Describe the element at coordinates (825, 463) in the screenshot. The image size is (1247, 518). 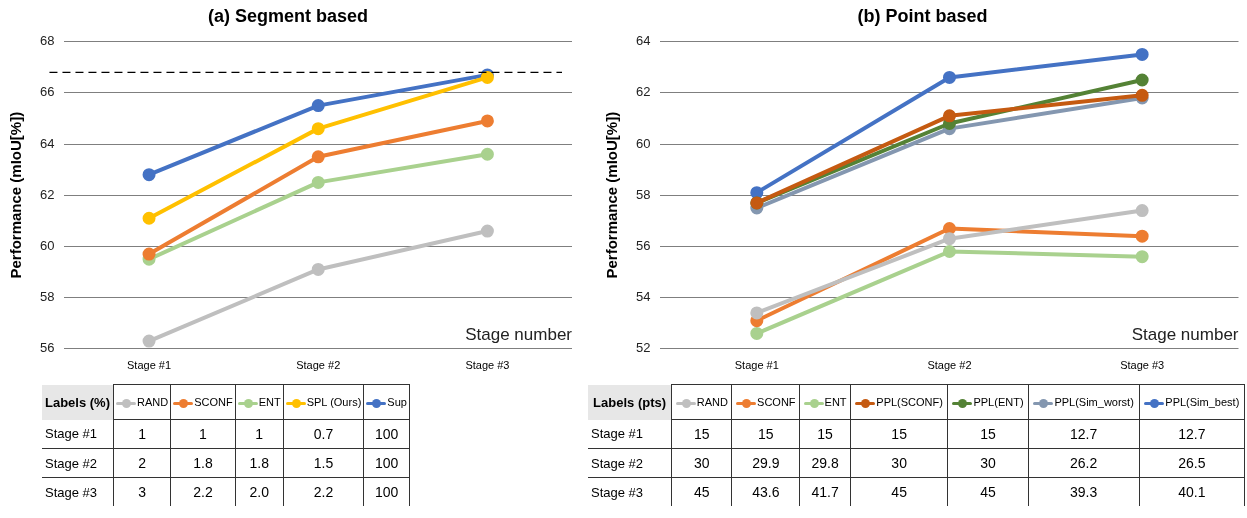
I see `text: 29.8` at that location.